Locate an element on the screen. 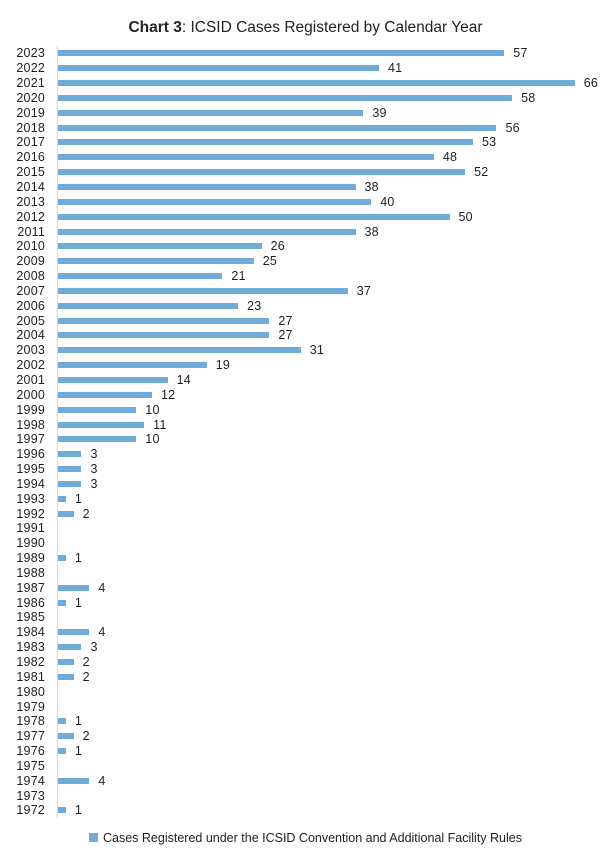 This screenshot has width=611, height=862. chart-row: 2016 48 is located at coordinates (305, 157).